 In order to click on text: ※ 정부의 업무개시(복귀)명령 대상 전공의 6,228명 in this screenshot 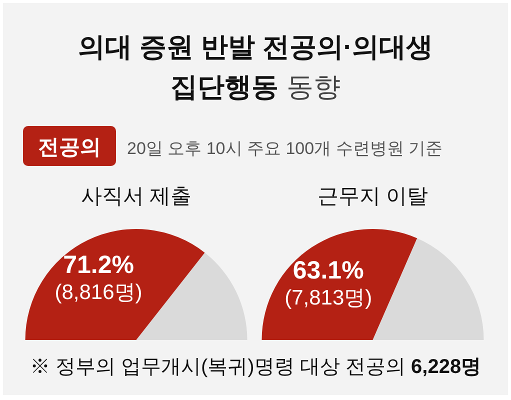, I will do `click(256, 367)`.